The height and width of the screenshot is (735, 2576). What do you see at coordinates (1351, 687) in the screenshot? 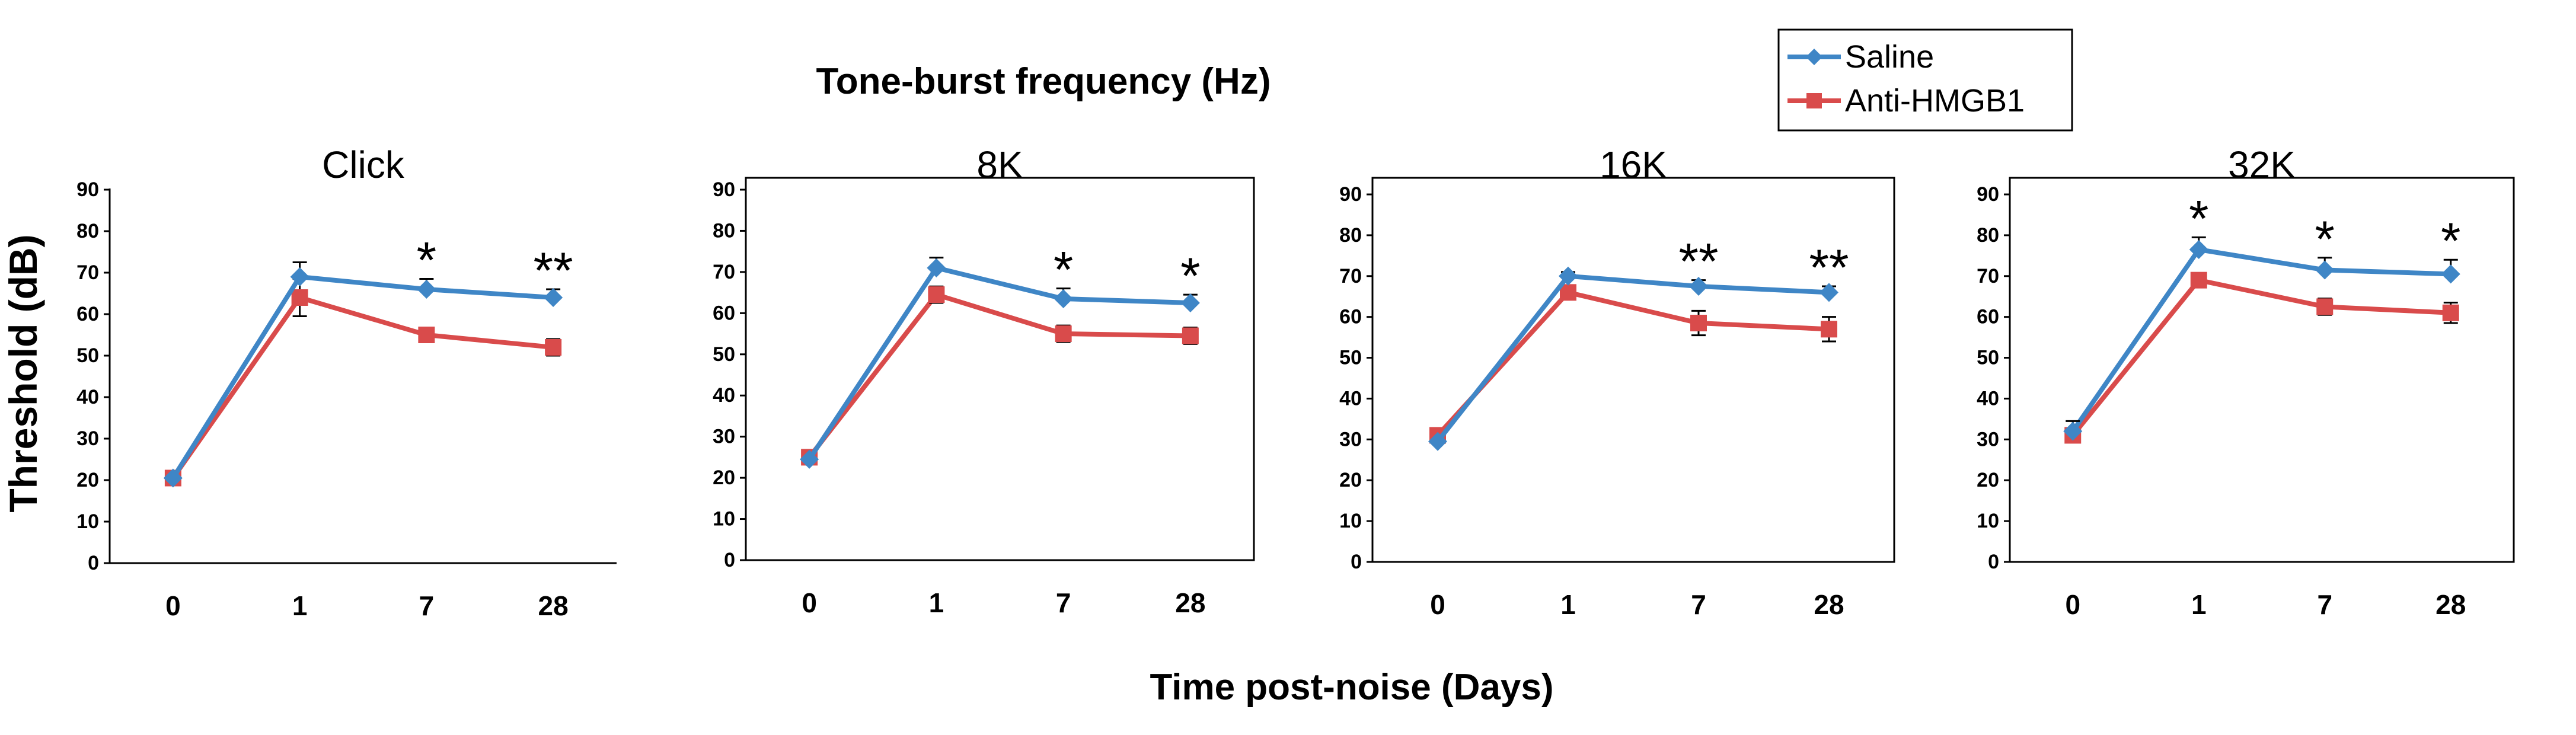
I see `x-axis-label: Time post-noise (Days)` at bounding box center [1351, 687].